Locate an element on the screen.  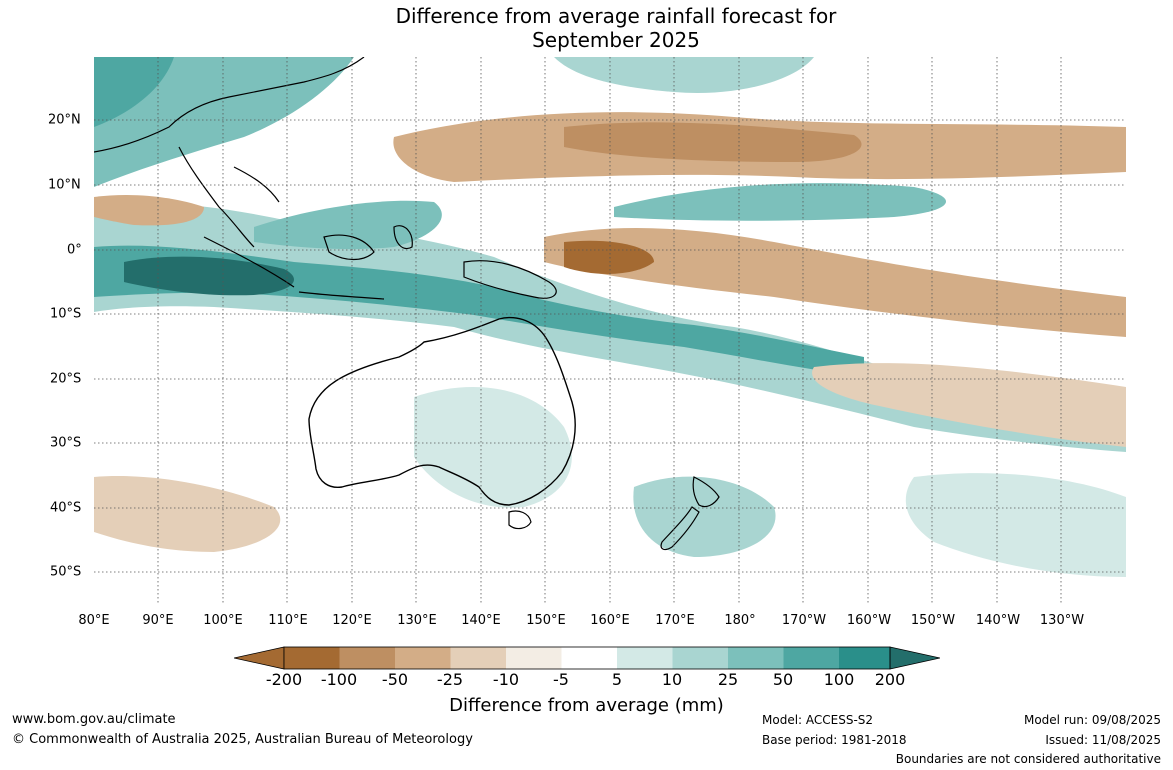
lon-label: 90°E is located at coordinates (158, 620).